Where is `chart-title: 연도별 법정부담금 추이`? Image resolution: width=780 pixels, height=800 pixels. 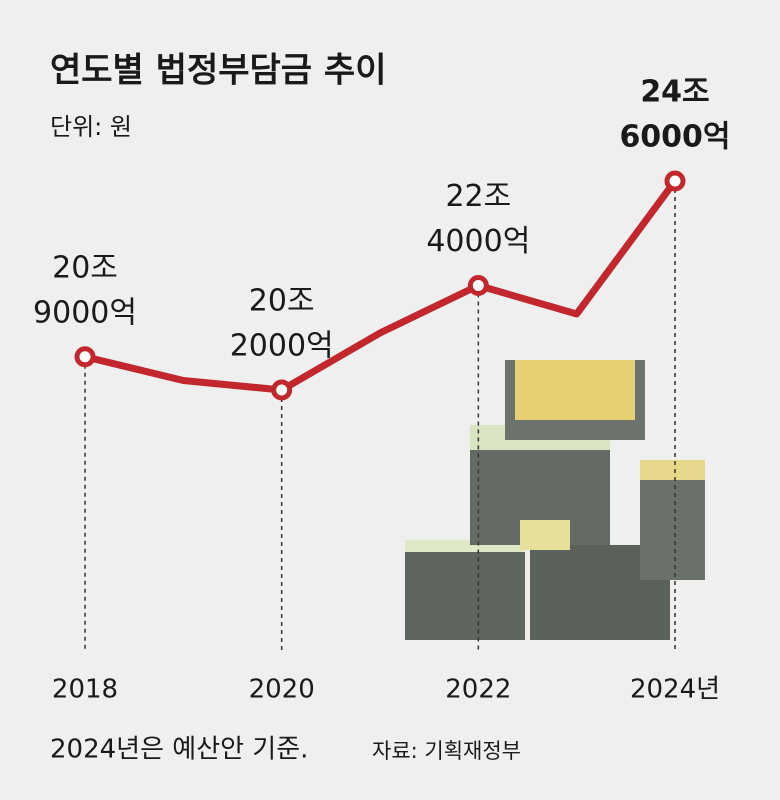 chart-title: 연도별 법정부담금 추이 is located at coordinates (218, 71).